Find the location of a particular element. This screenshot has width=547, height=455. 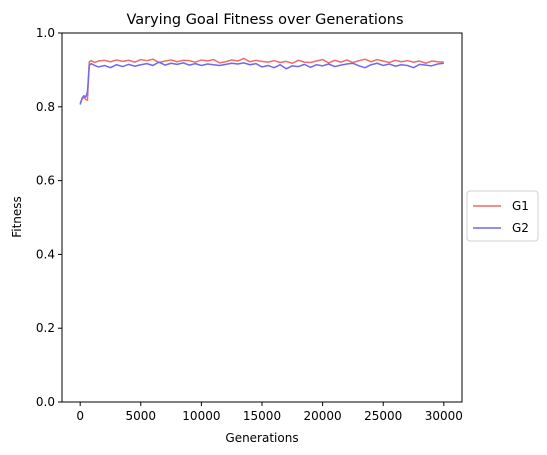

y-tick-label: 1.0 is located at coordinates (45, 33).